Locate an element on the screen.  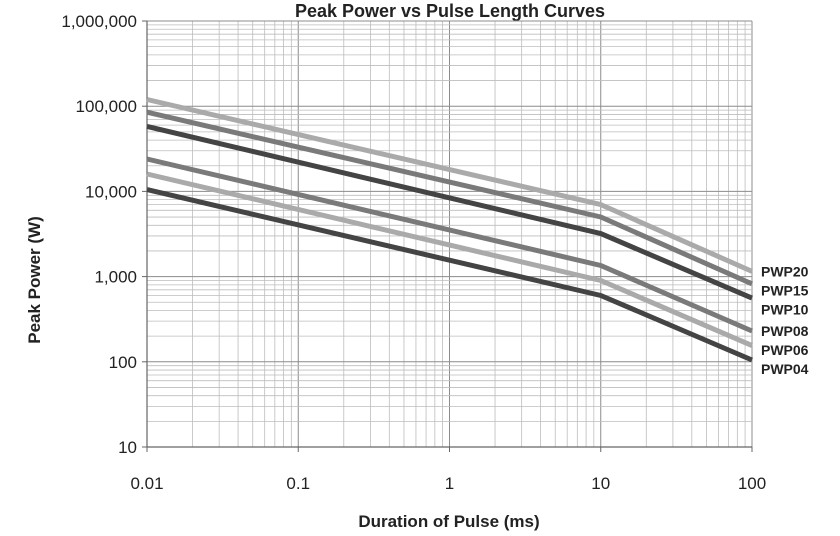
chart-title: Peak Power vs Pulse Length Curves is located at coordinates (450, 11).